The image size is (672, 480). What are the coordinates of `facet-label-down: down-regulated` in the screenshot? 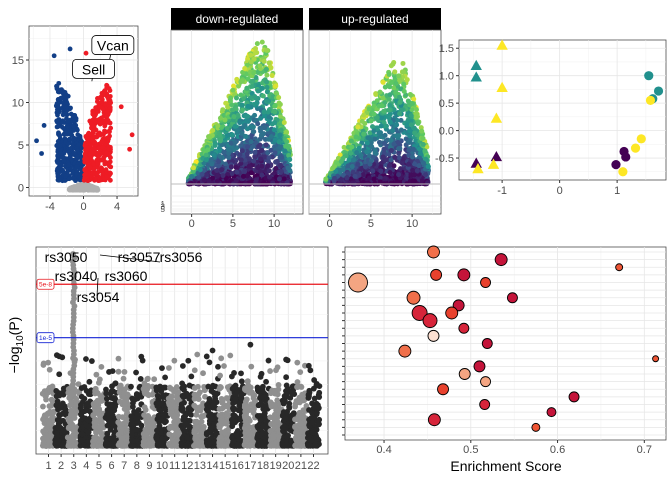 It's located at (237, 19).